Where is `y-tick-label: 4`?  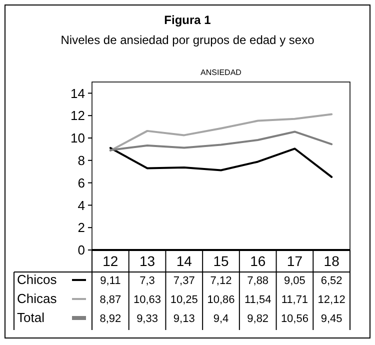 y-tick-label: 4 is located at coordinates (81, 205).